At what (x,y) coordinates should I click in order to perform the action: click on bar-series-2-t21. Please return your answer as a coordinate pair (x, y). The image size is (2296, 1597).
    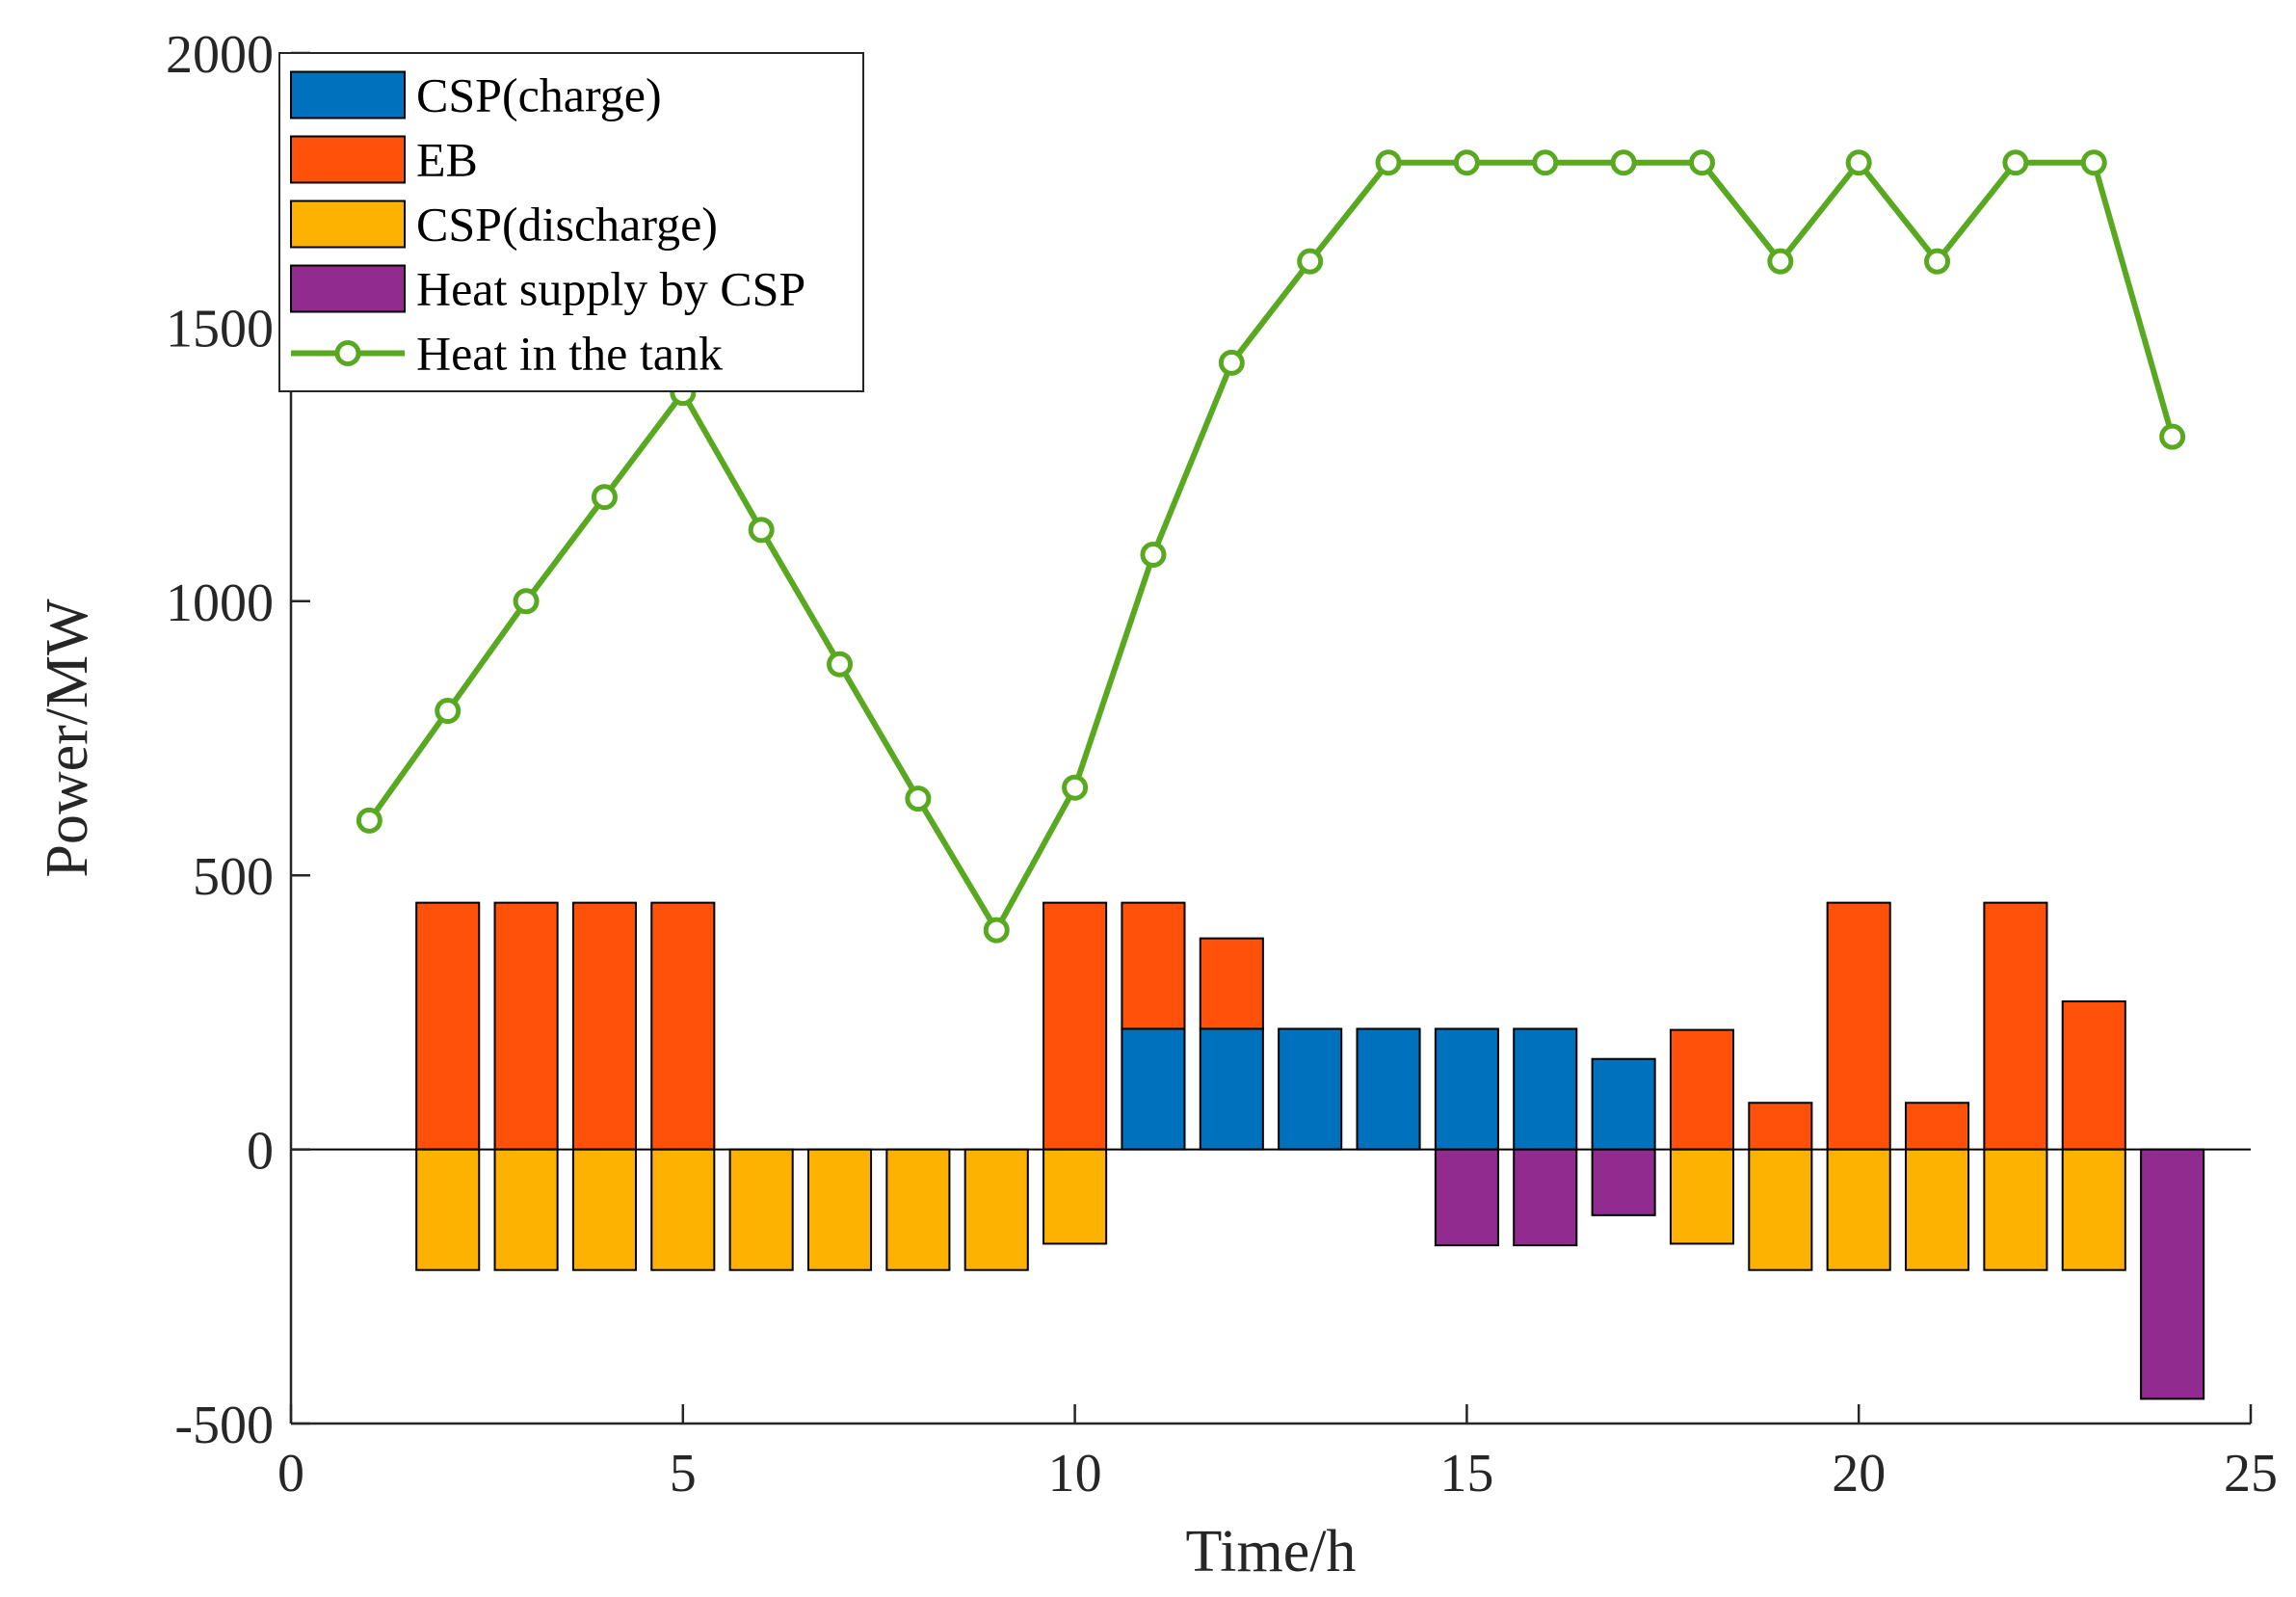
    Looking at the image, I should click on (1938, 1210).